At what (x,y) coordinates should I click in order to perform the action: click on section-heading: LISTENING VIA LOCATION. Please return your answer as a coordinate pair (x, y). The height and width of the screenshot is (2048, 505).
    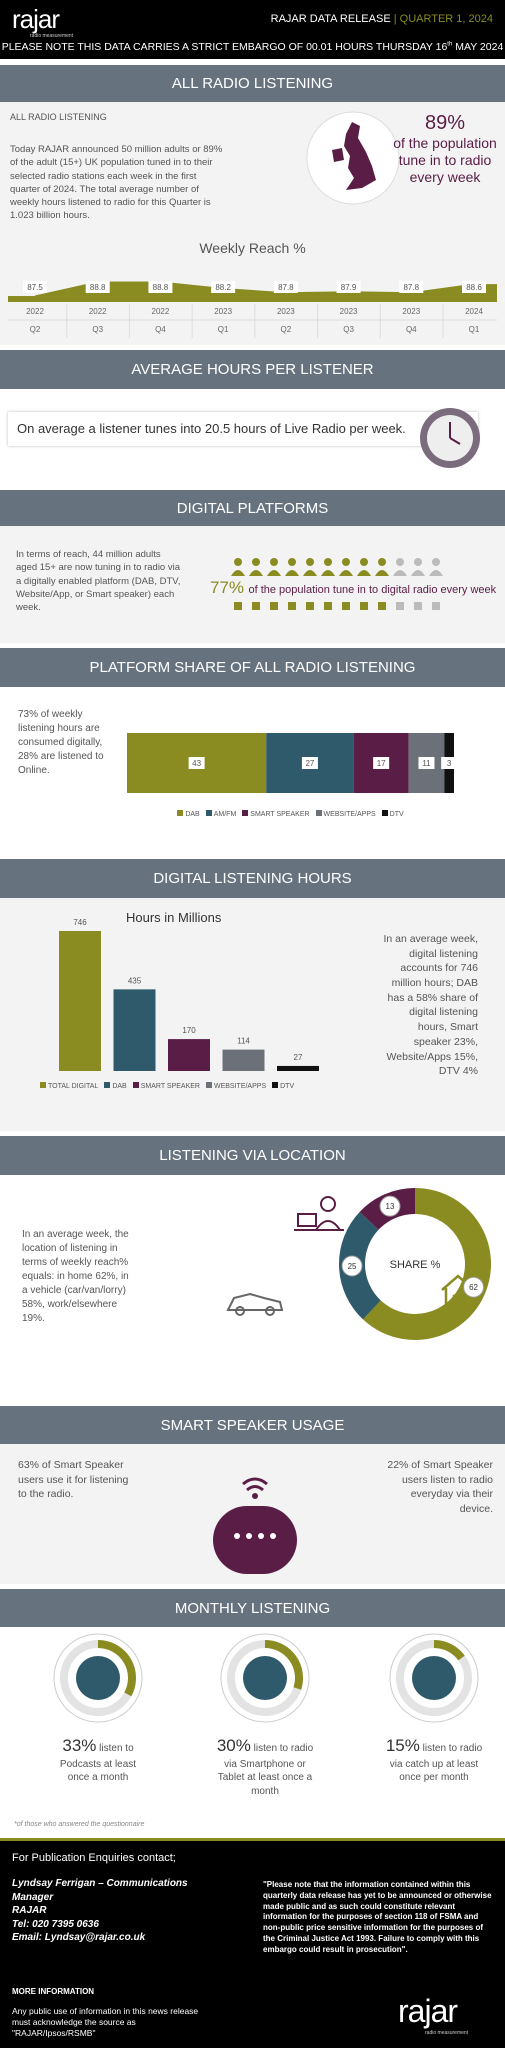
    Looking at the image, I should click on (252, 1155).